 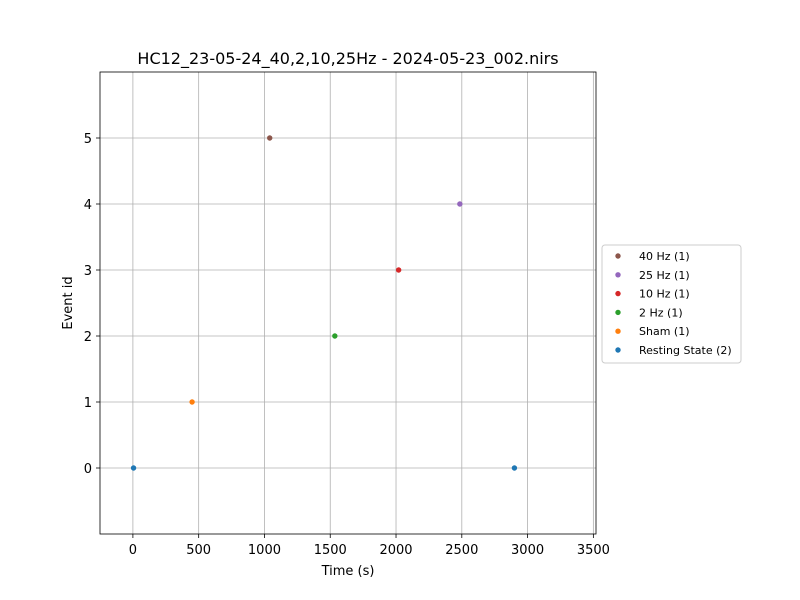 What do you see at coordinates (88, 139) in the screenshot?
I see `y-tick-label: 5` at bounding box center [88, 139].